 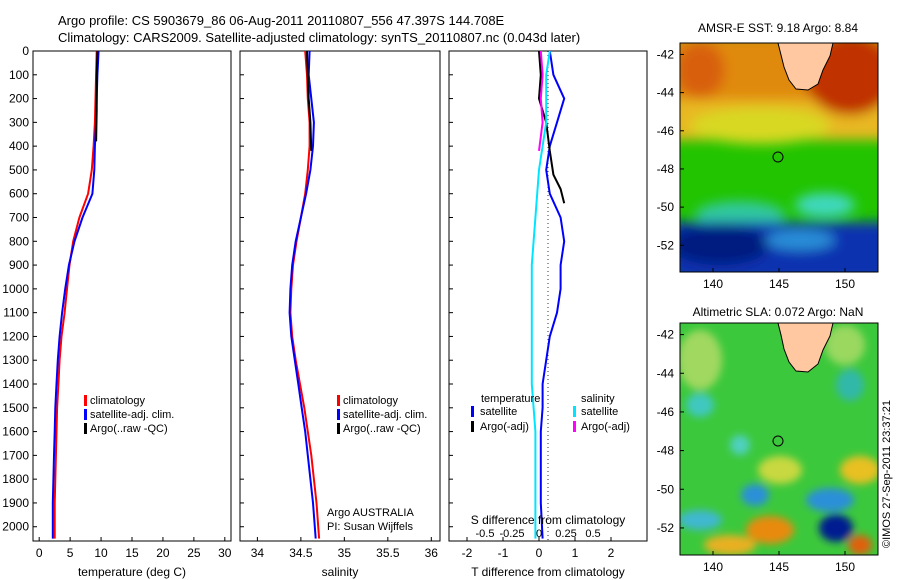 What do you see at coordinates (541, 101) in the screenshot?
I see `series-line-s-argo-adj-` at bounding box center [541, 101].